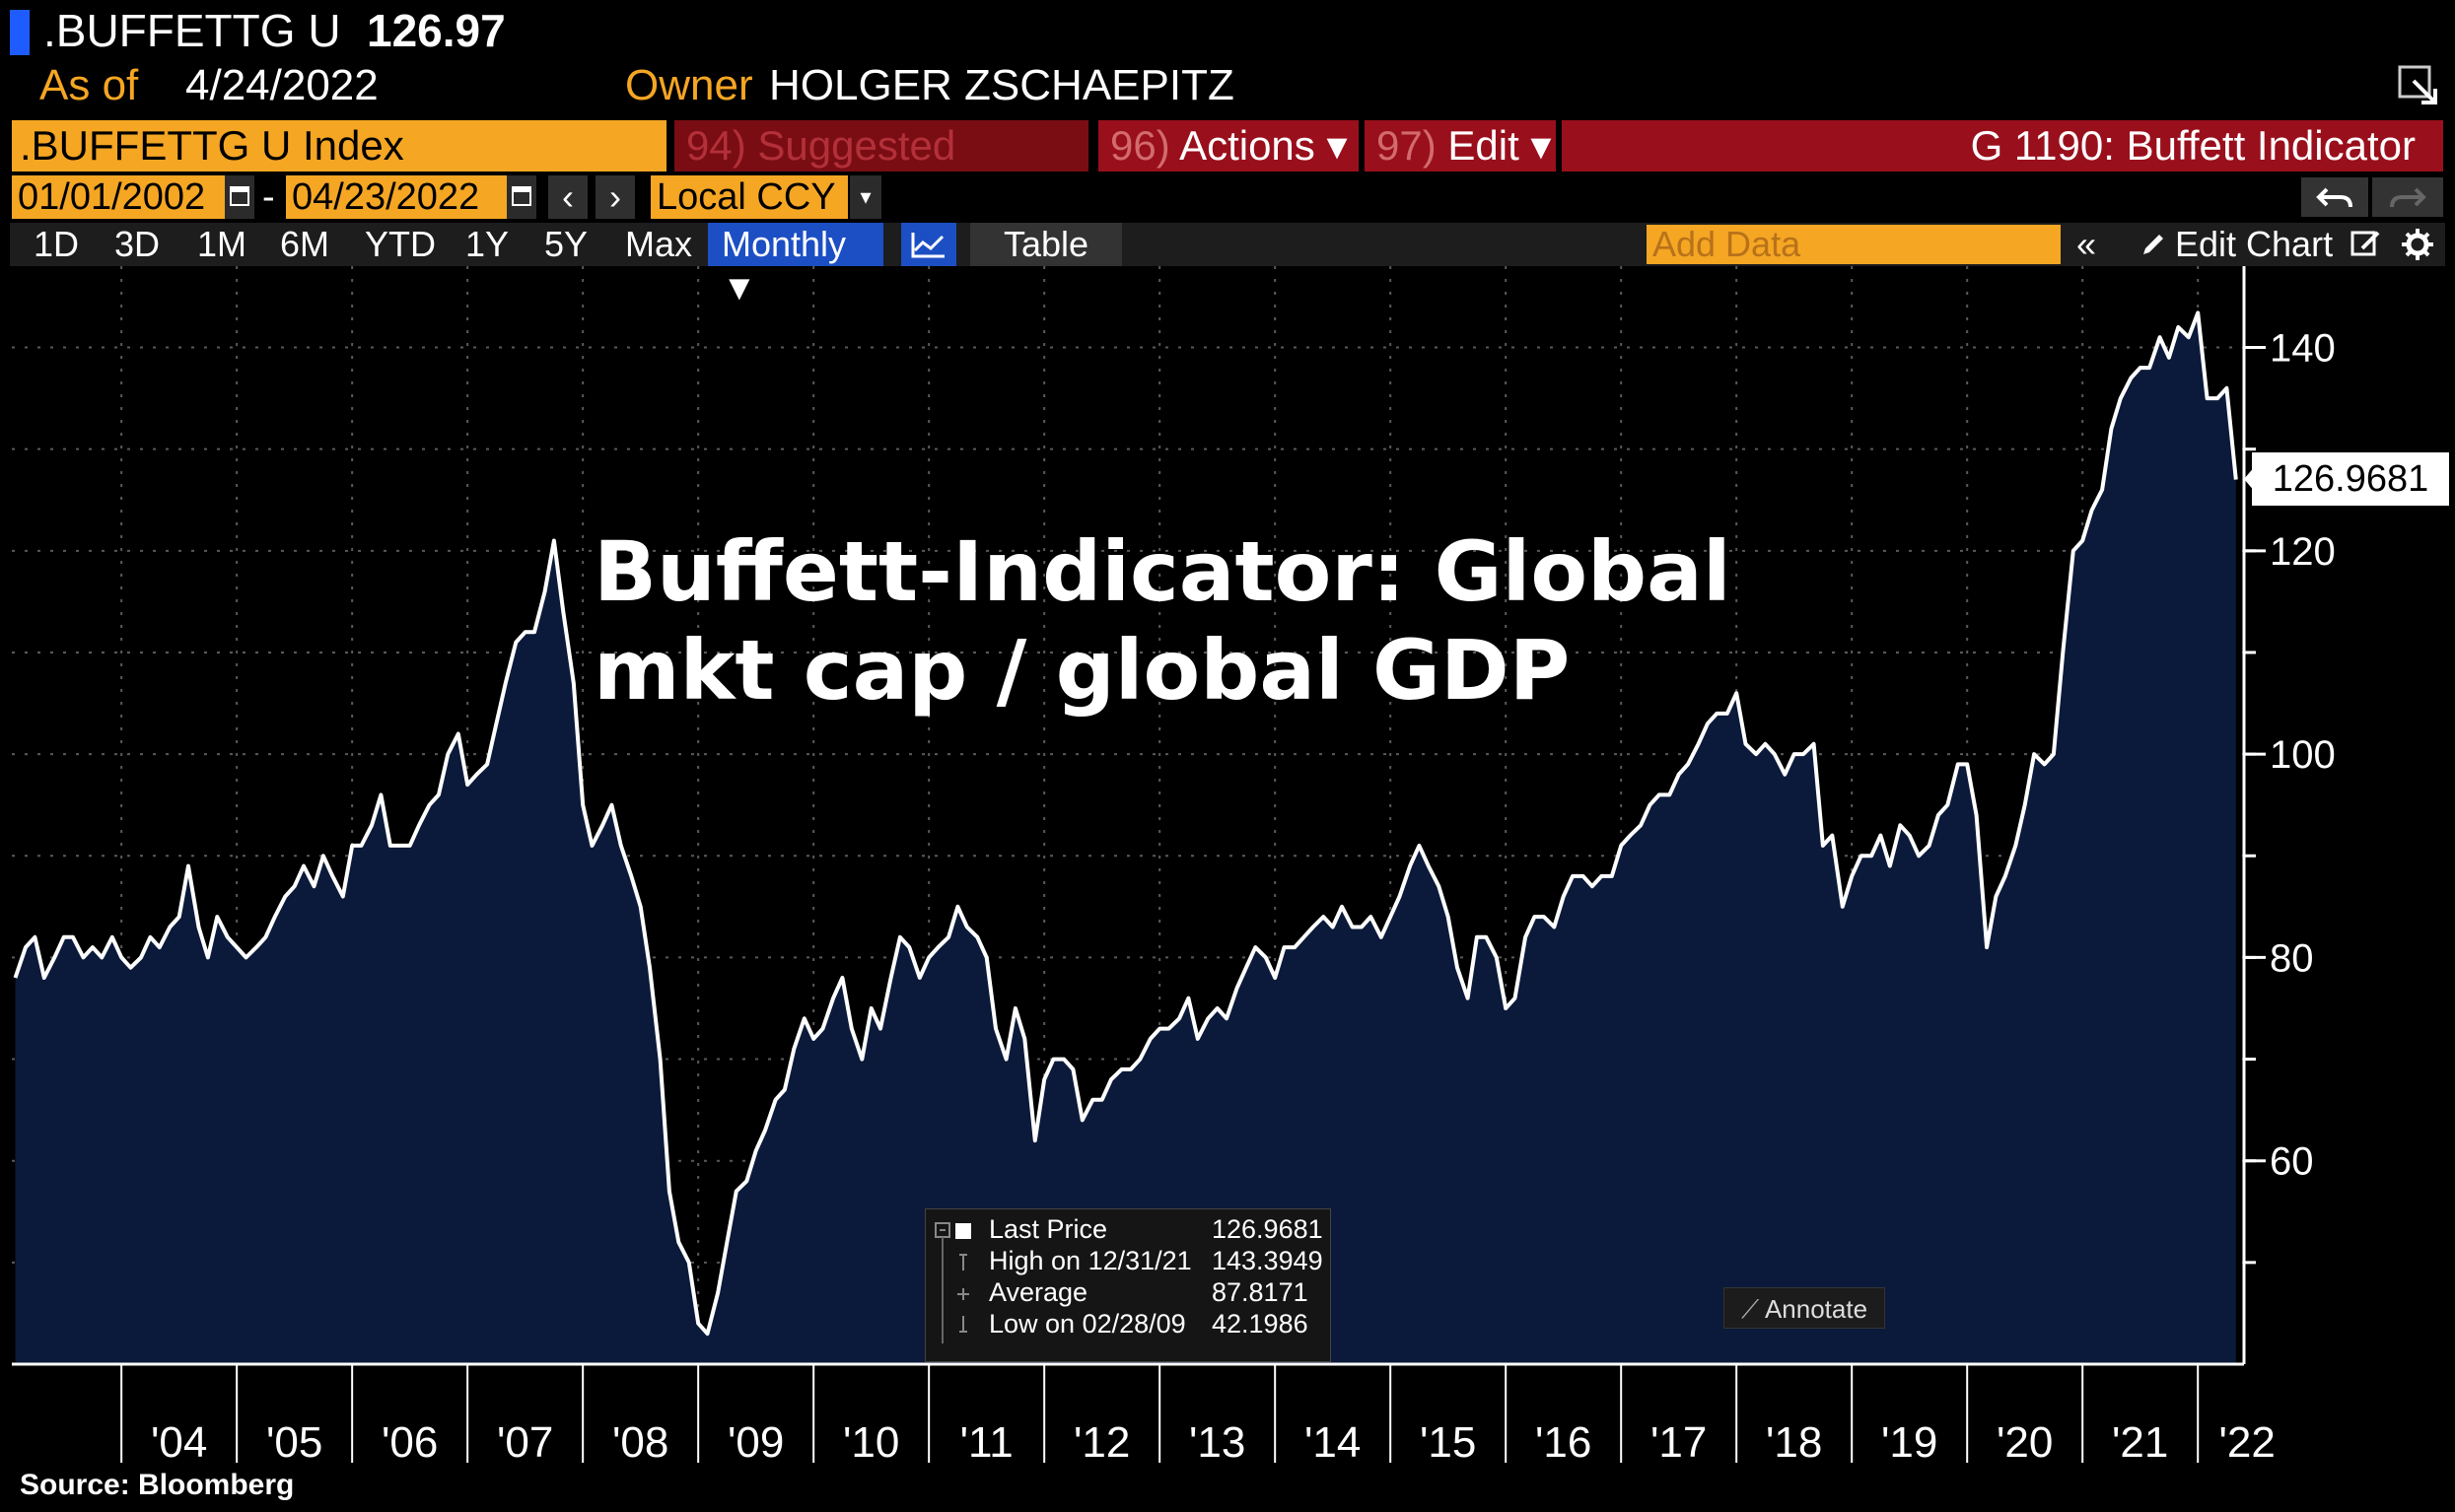  What do you see at coordinates (1499, 145) in the screenshot?
I see `edit-label: Edit ▾` at bounding box center [1499, 145].